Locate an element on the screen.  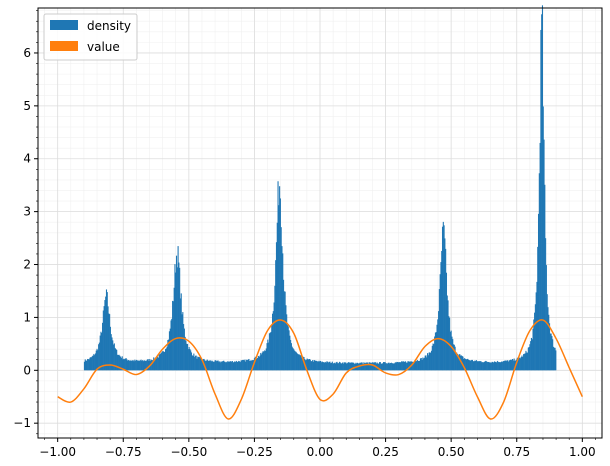
y-tick-label: −1 is located at coordinates (22, 423).